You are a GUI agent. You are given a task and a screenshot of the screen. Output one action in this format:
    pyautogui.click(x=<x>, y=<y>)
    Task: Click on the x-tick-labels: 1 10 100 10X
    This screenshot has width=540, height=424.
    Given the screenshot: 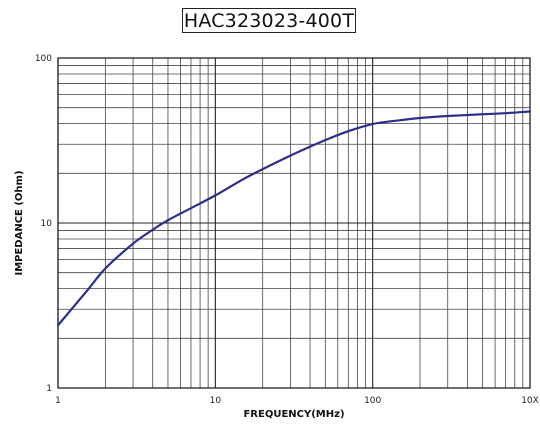 What is the action you would take?
    pyautogui.click(x=297, y=401)
    